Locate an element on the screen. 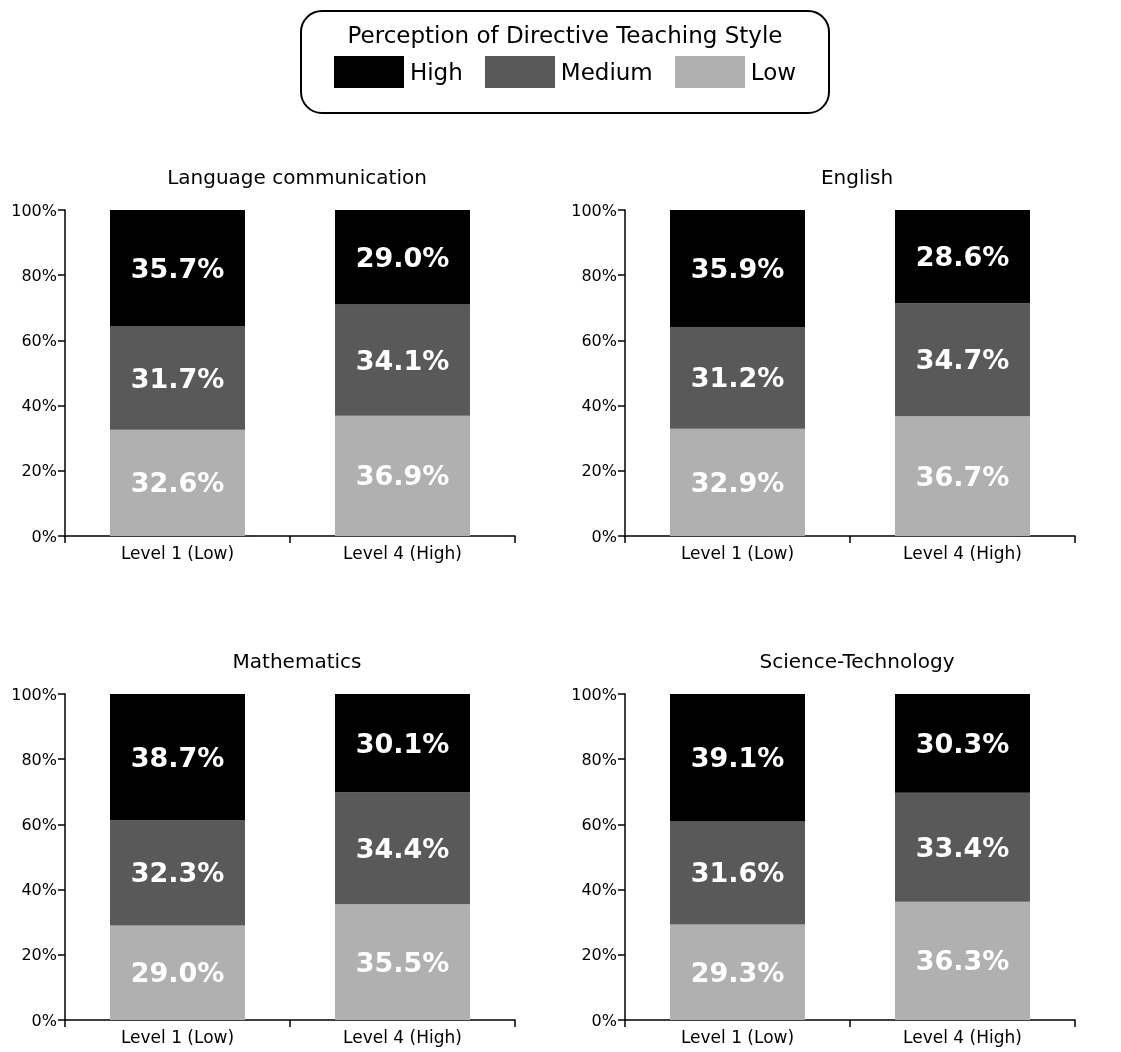 This screenshot has width=1121, height=1052. chart-title: Science-Technology is located at coordinates (857, 661).